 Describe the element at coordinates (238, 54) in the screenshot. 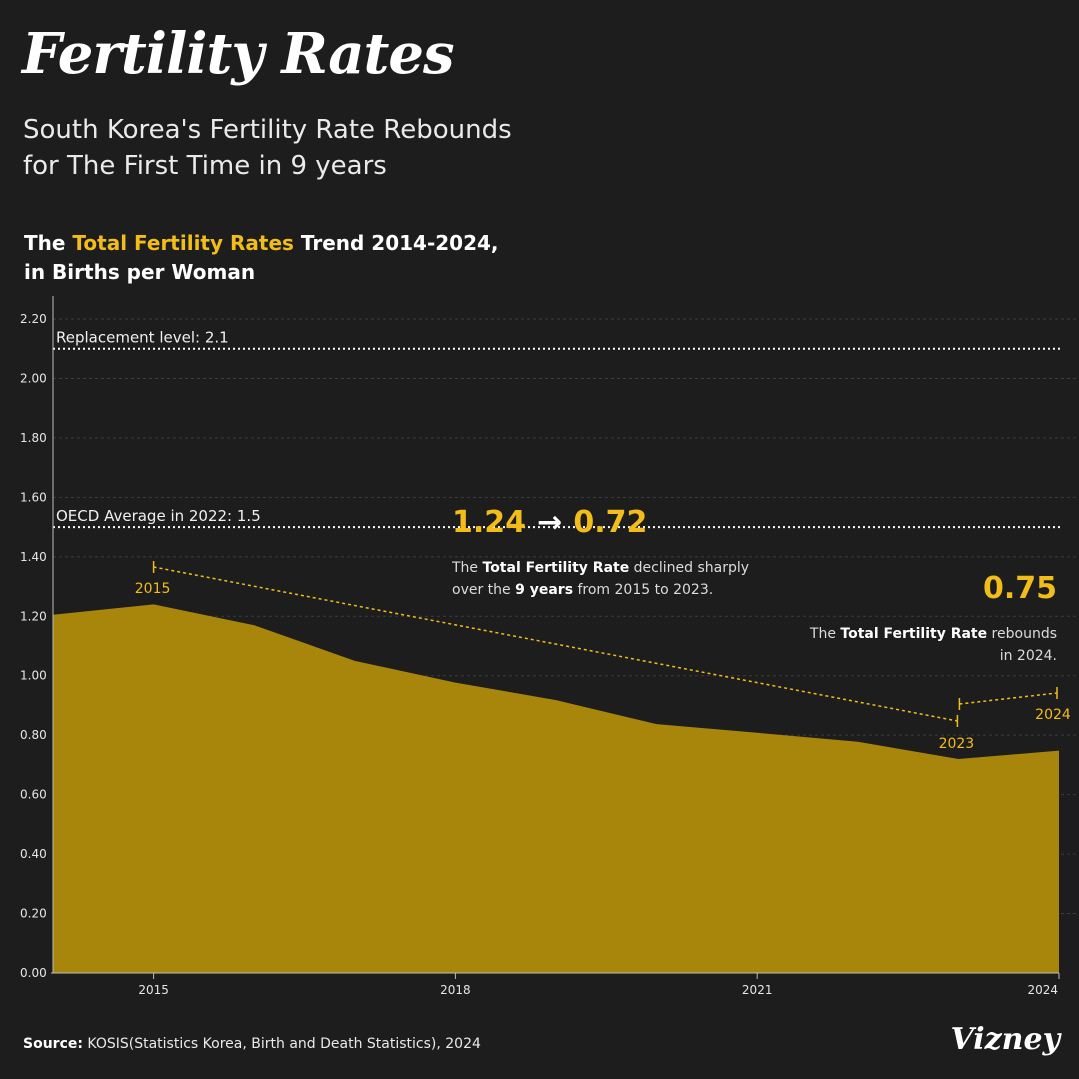

I see `page-title: Fertility Rates` at that location.